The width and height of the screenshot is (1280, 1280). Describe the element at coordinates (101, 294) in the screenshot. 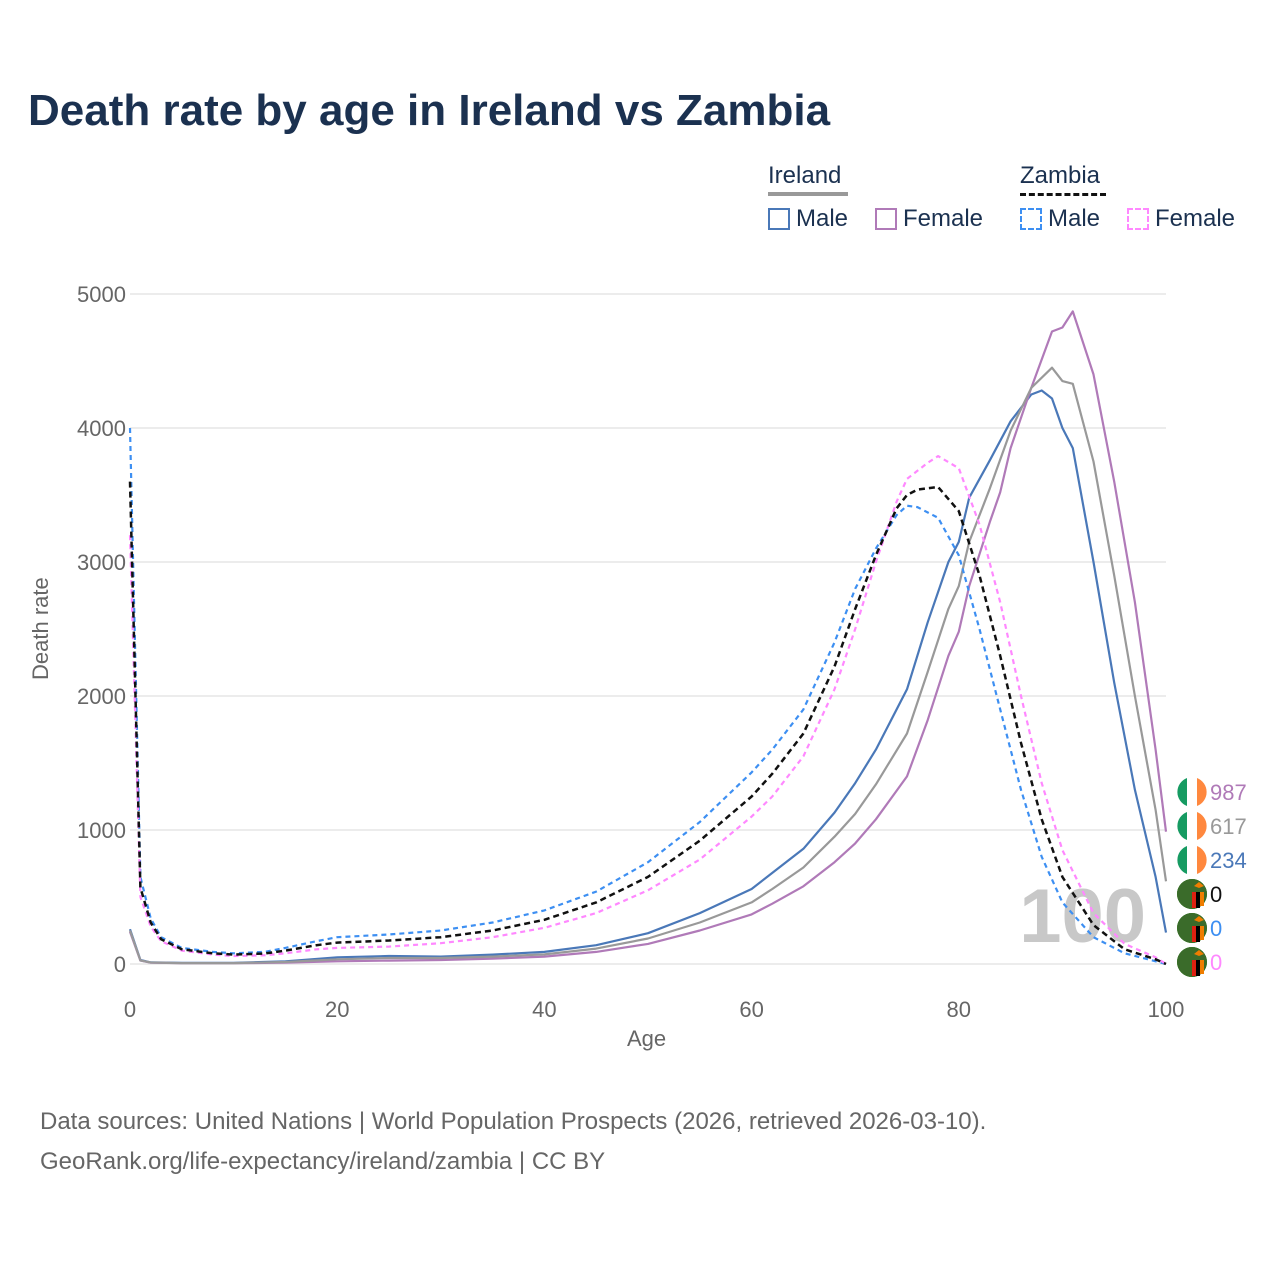

I see `y-tick-label: 5000` at that location.